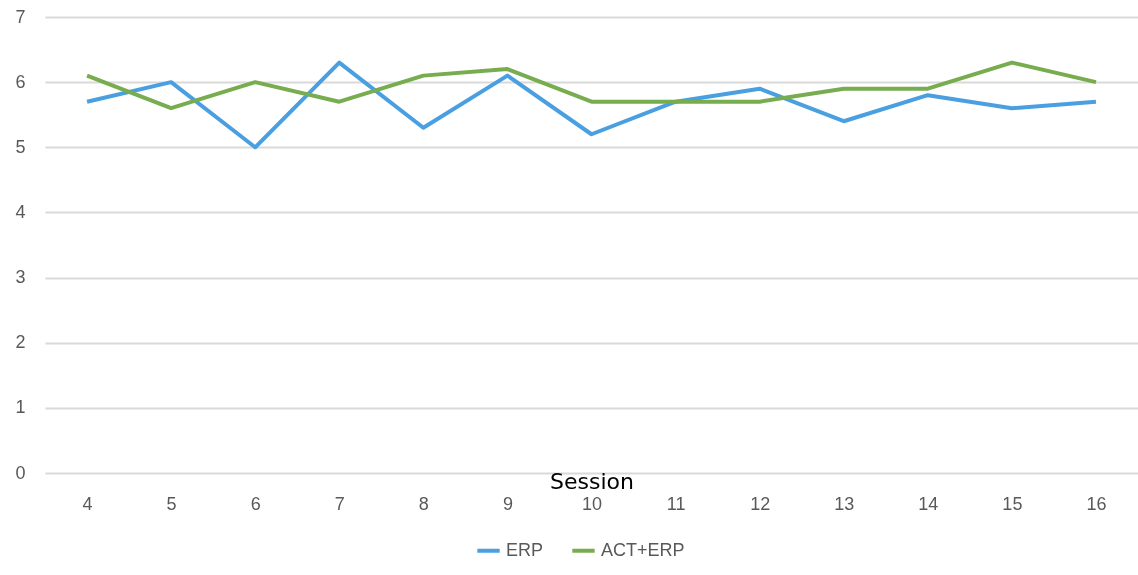 Image resolution: width=1138 pixels, height=575 pixels. I want to click on y-tick-label: 0, so click(20, 472).